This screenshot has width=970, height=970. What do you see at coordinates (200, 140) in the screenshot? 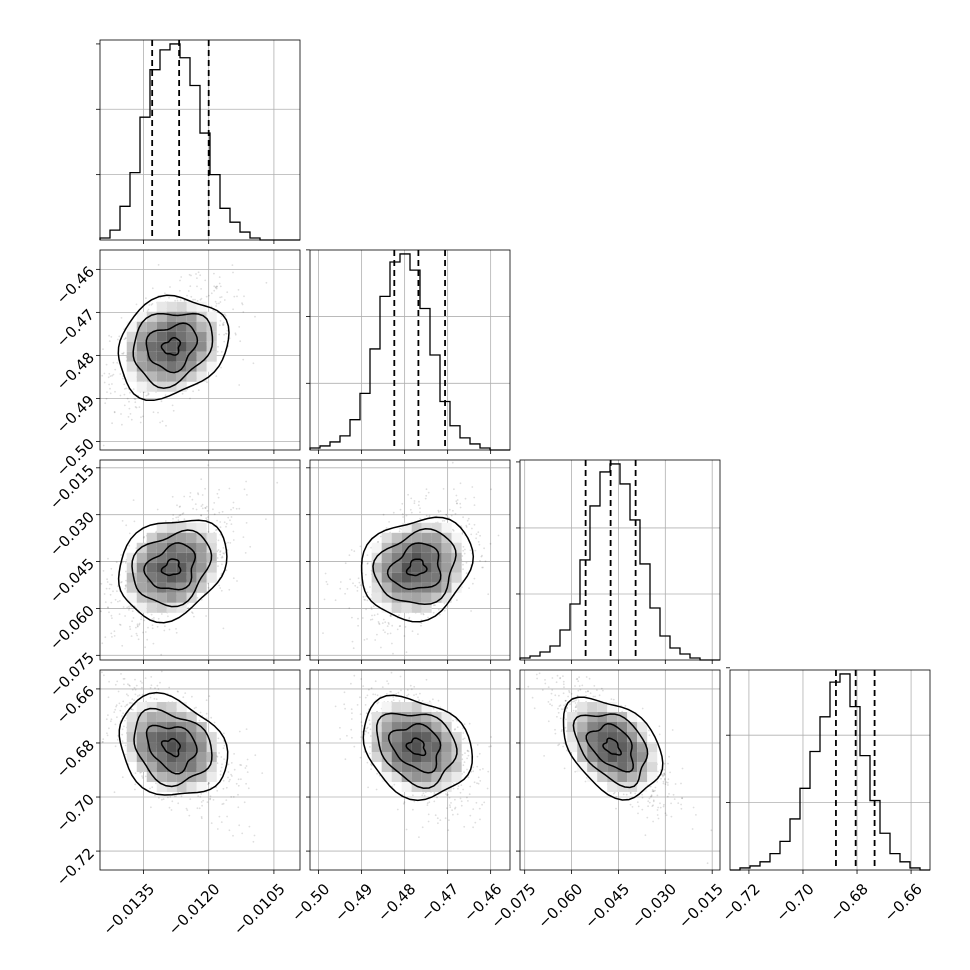
I see `axes-frame` at bounding box center [200, 140].